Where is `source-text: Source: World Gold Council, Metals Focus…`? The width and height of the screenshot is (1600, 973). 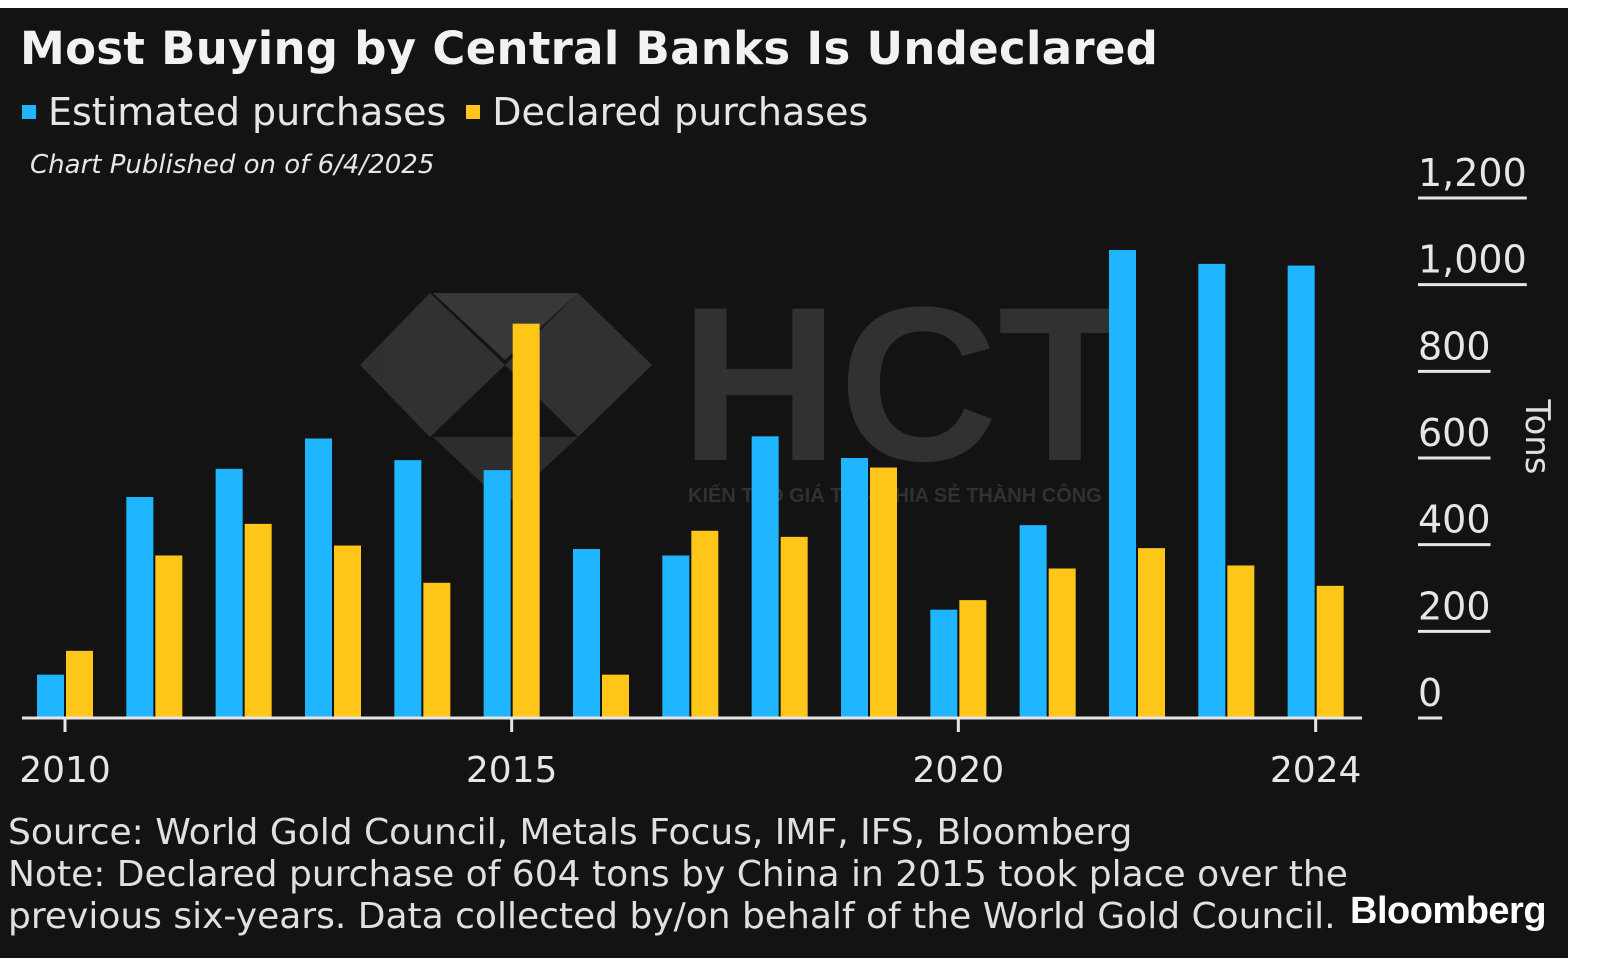
source-text: Source: World Gold Council, Metals Focus… is located at coordinates (570, 832).